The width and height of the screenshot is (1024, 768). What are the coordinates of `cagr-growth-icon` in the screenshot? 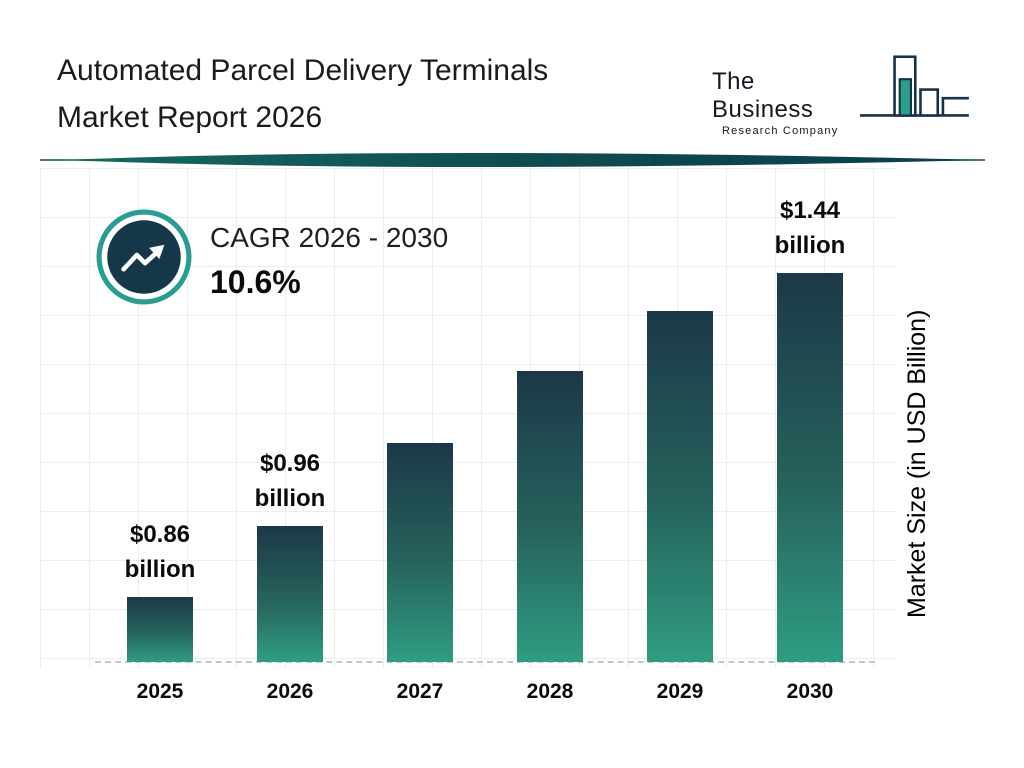 It's located at (144, 257).